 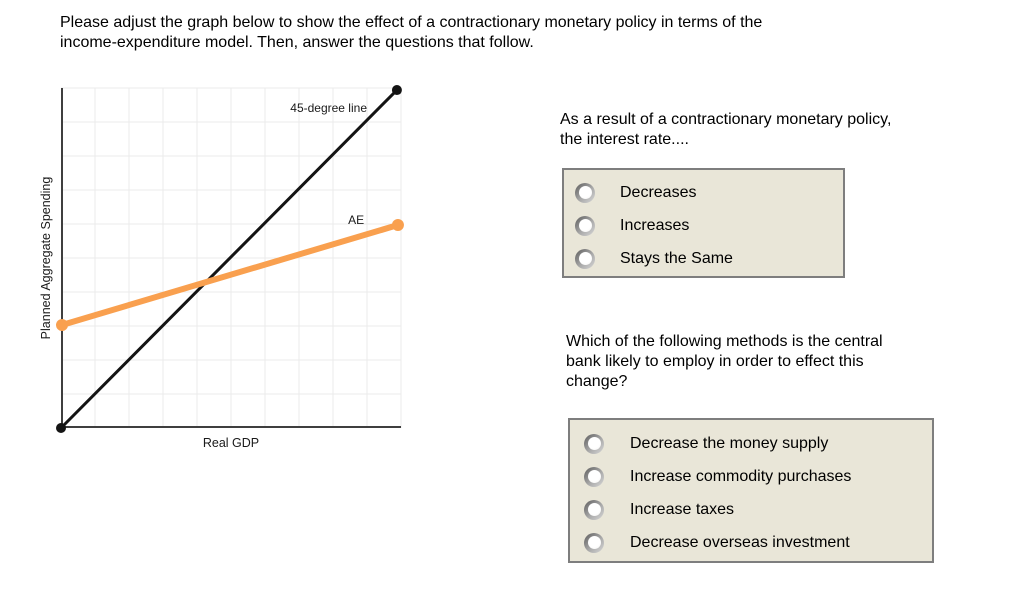 I want to click on option-q2-increase-taxes: Increase taxes, so click(x=751, y=509).